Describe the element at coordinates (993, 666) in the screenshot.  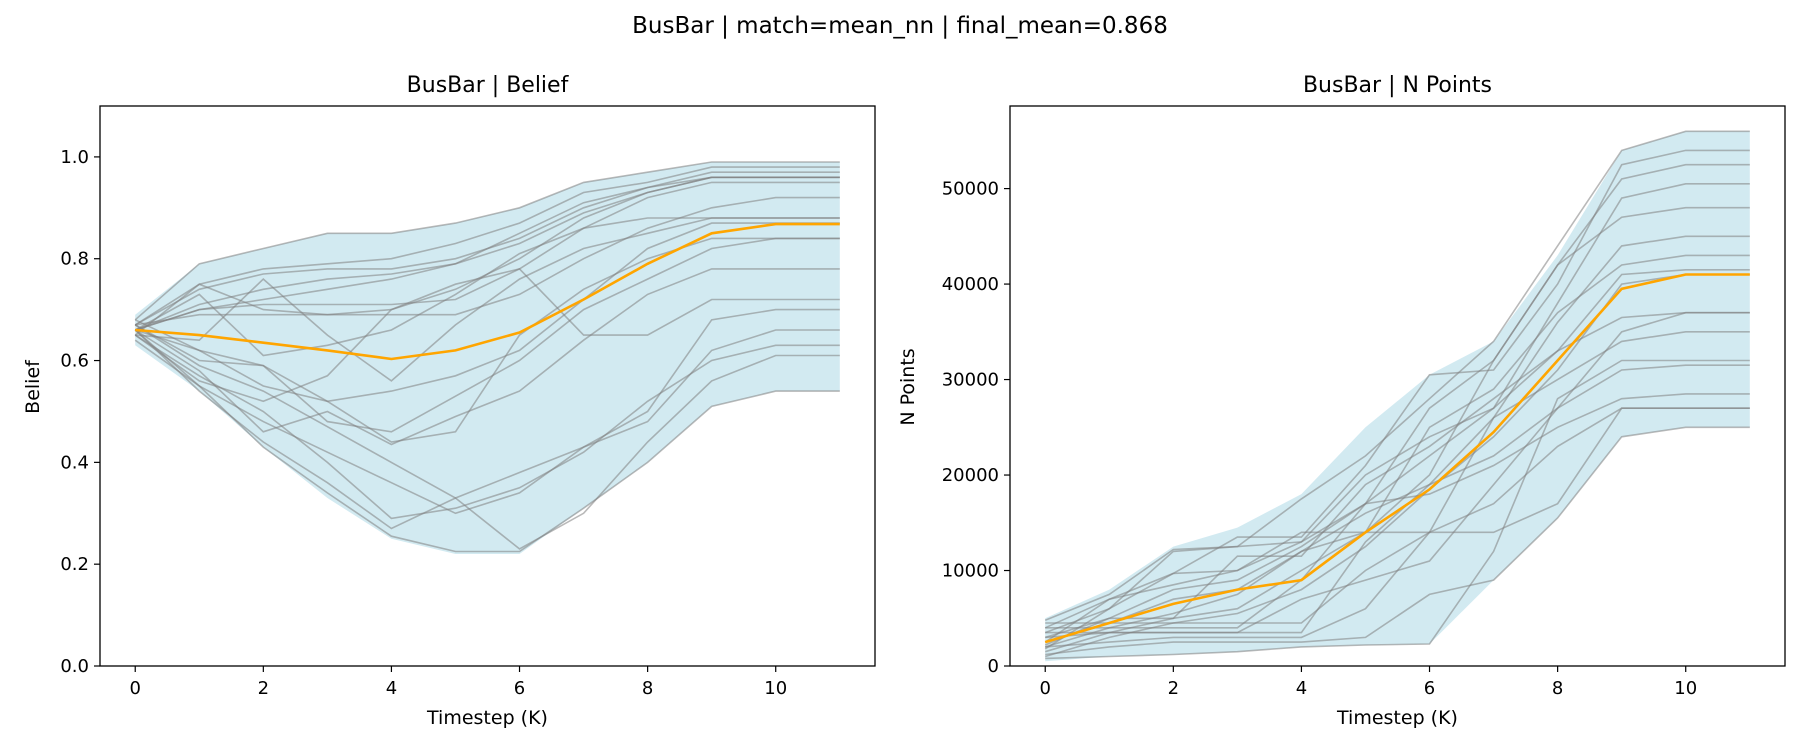
I see `y-tick-label: 0` at that location.